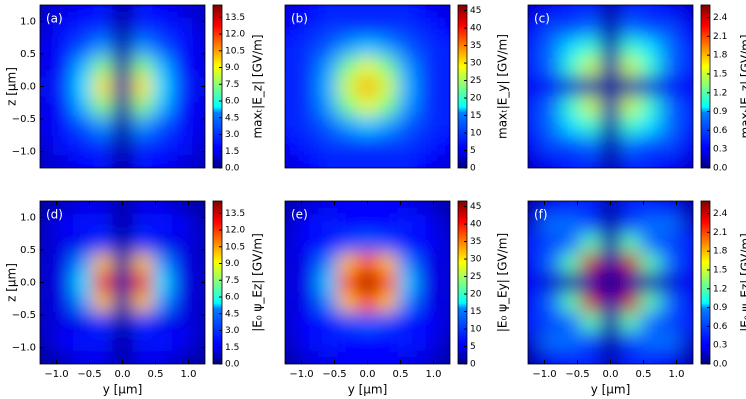 The image size is (746, 399). Describe the element at coordinates (705, 86) in the screenshot. I see `colorbar` at that location.